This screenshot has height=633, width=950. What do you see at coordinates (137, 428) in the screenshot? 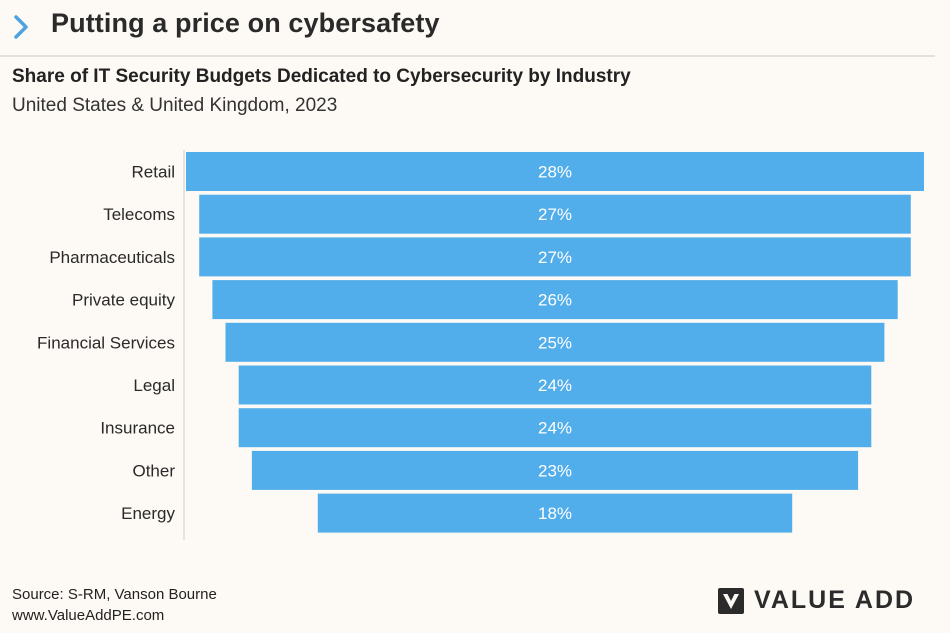
I see `category-label: Insurance` at bounding box center [137, 428].